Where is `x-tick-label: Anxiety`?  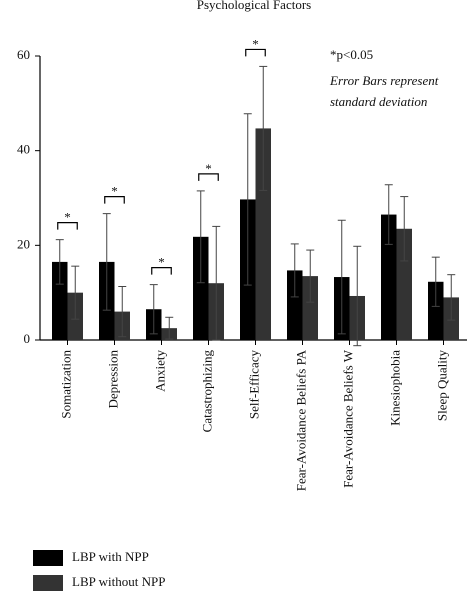 x-tick-label: Anxiety is located at coordinates (159, 371).